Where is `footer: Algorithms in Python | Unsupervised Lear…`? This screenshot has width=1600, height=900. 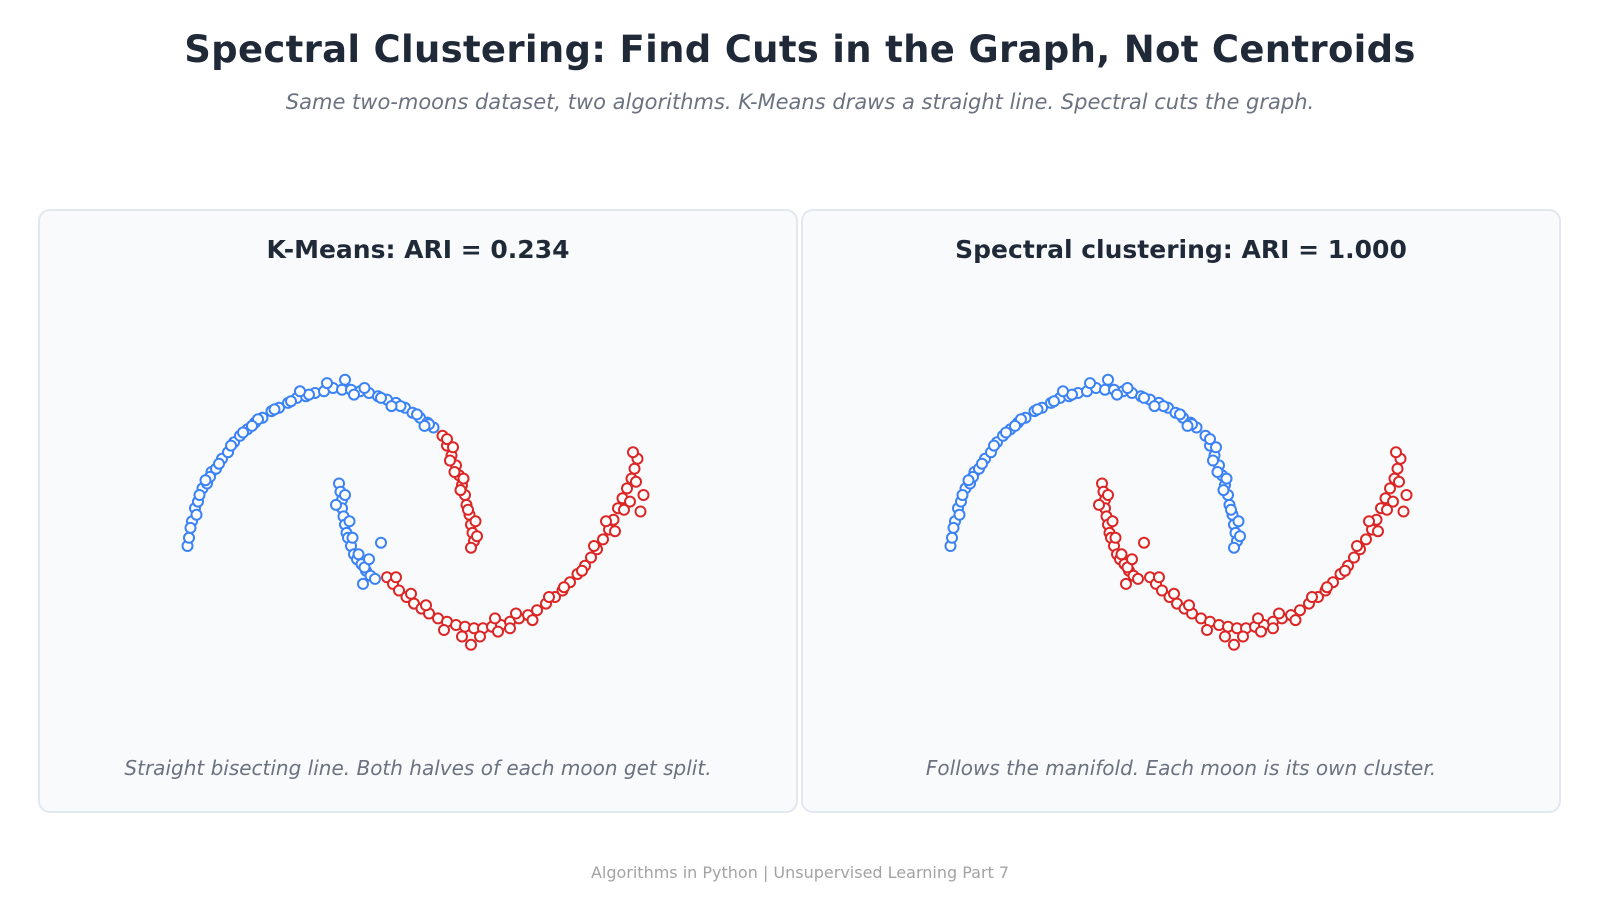 footer: Algorithms in Python | Unsupervised Lear… is located at coordinates (800, 872).